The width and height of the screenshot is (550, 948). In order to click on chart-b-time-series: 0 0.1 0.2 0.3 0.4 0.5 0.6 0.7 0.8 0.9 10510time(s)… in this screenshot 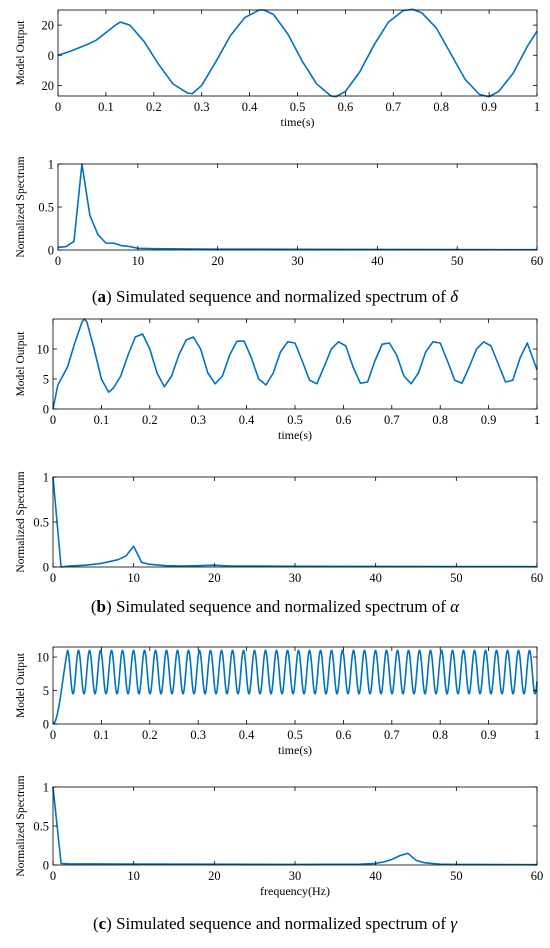, I will do `click(277, 380)`.